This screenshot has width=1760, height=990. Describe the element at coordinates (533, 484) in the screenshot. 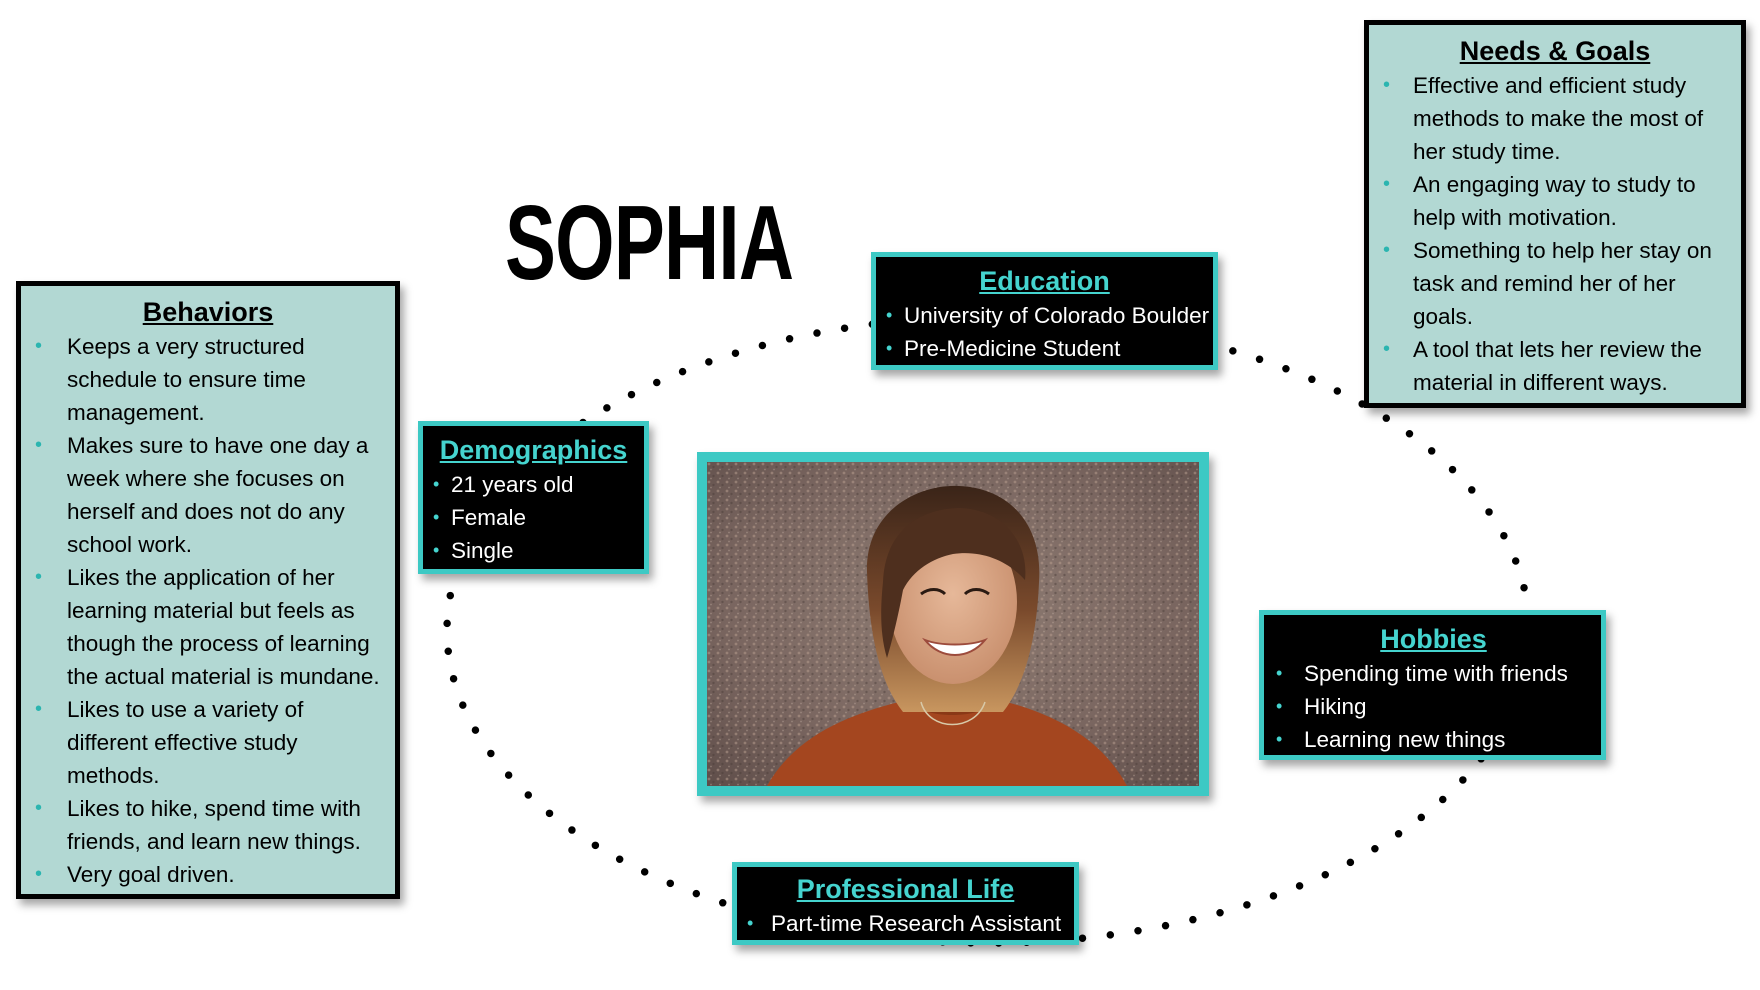

I see `demographics-item: 21 years old` at that location.